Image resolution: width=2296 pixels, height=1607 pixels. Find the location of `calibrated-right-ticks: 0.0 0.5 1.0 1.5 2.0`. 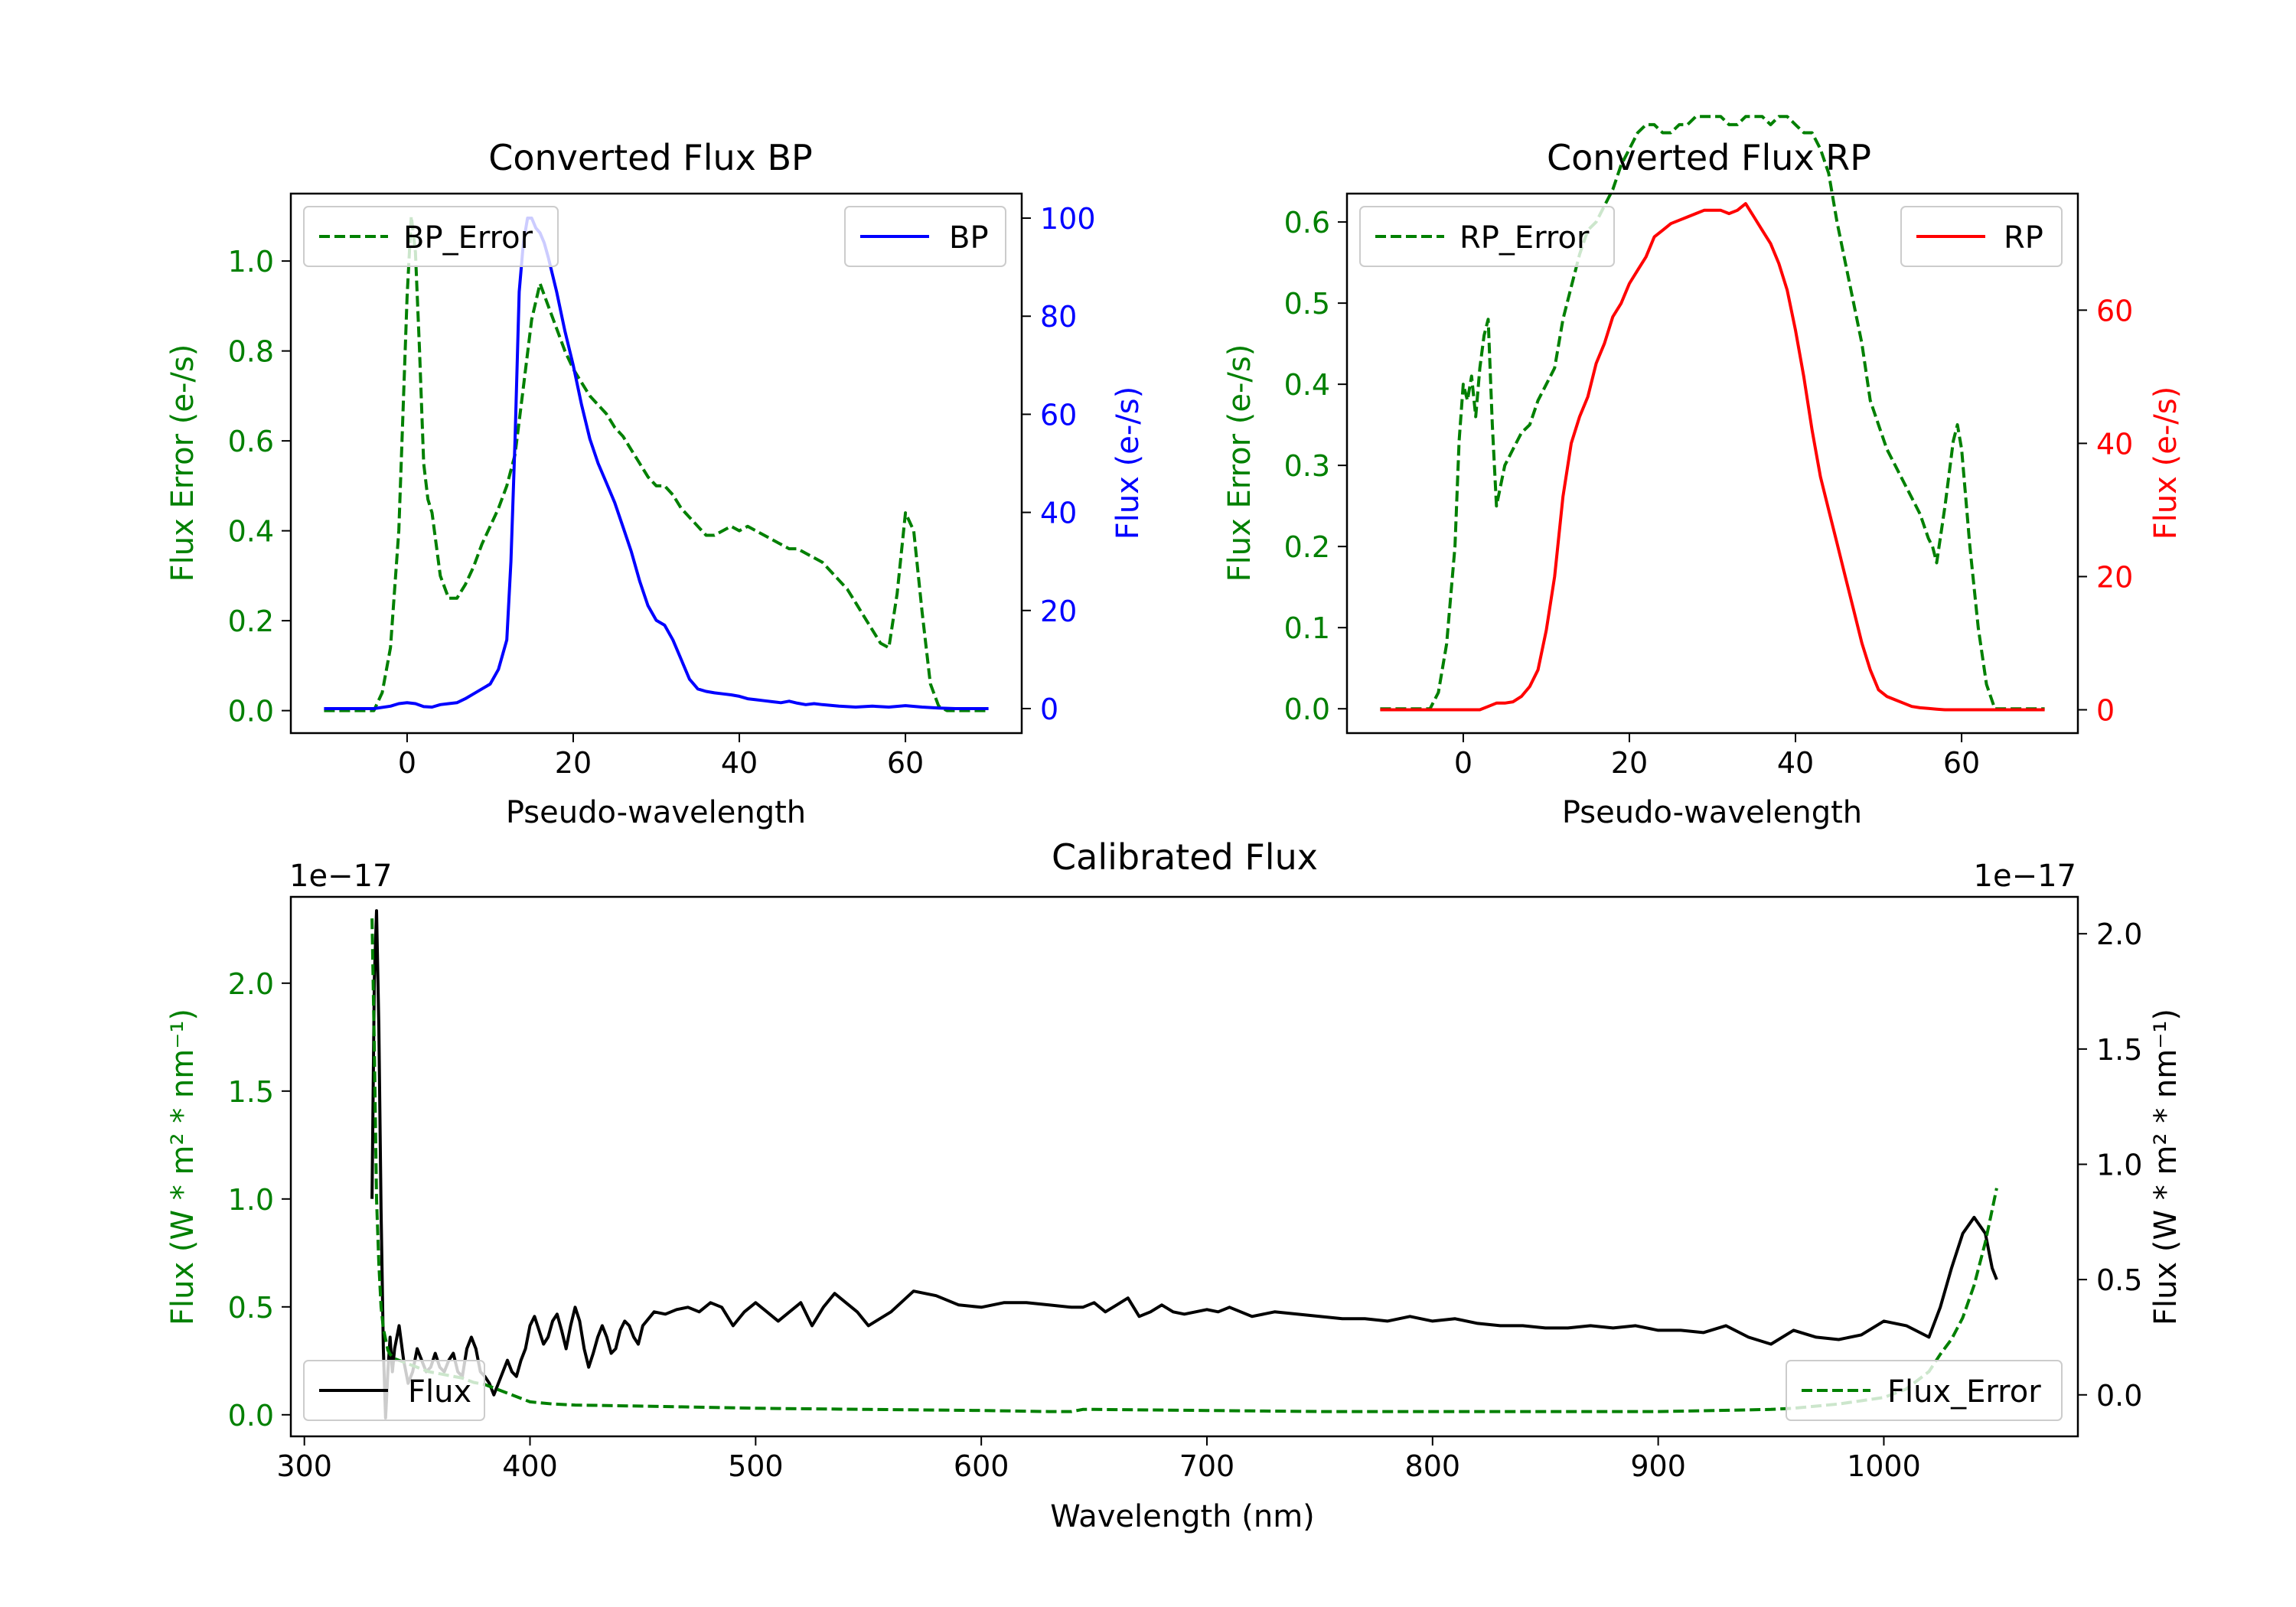

calibrated-right-ticks: 0.0 0.5 1.0 1.5 2.0 is located at coordinates (2110, 1165).